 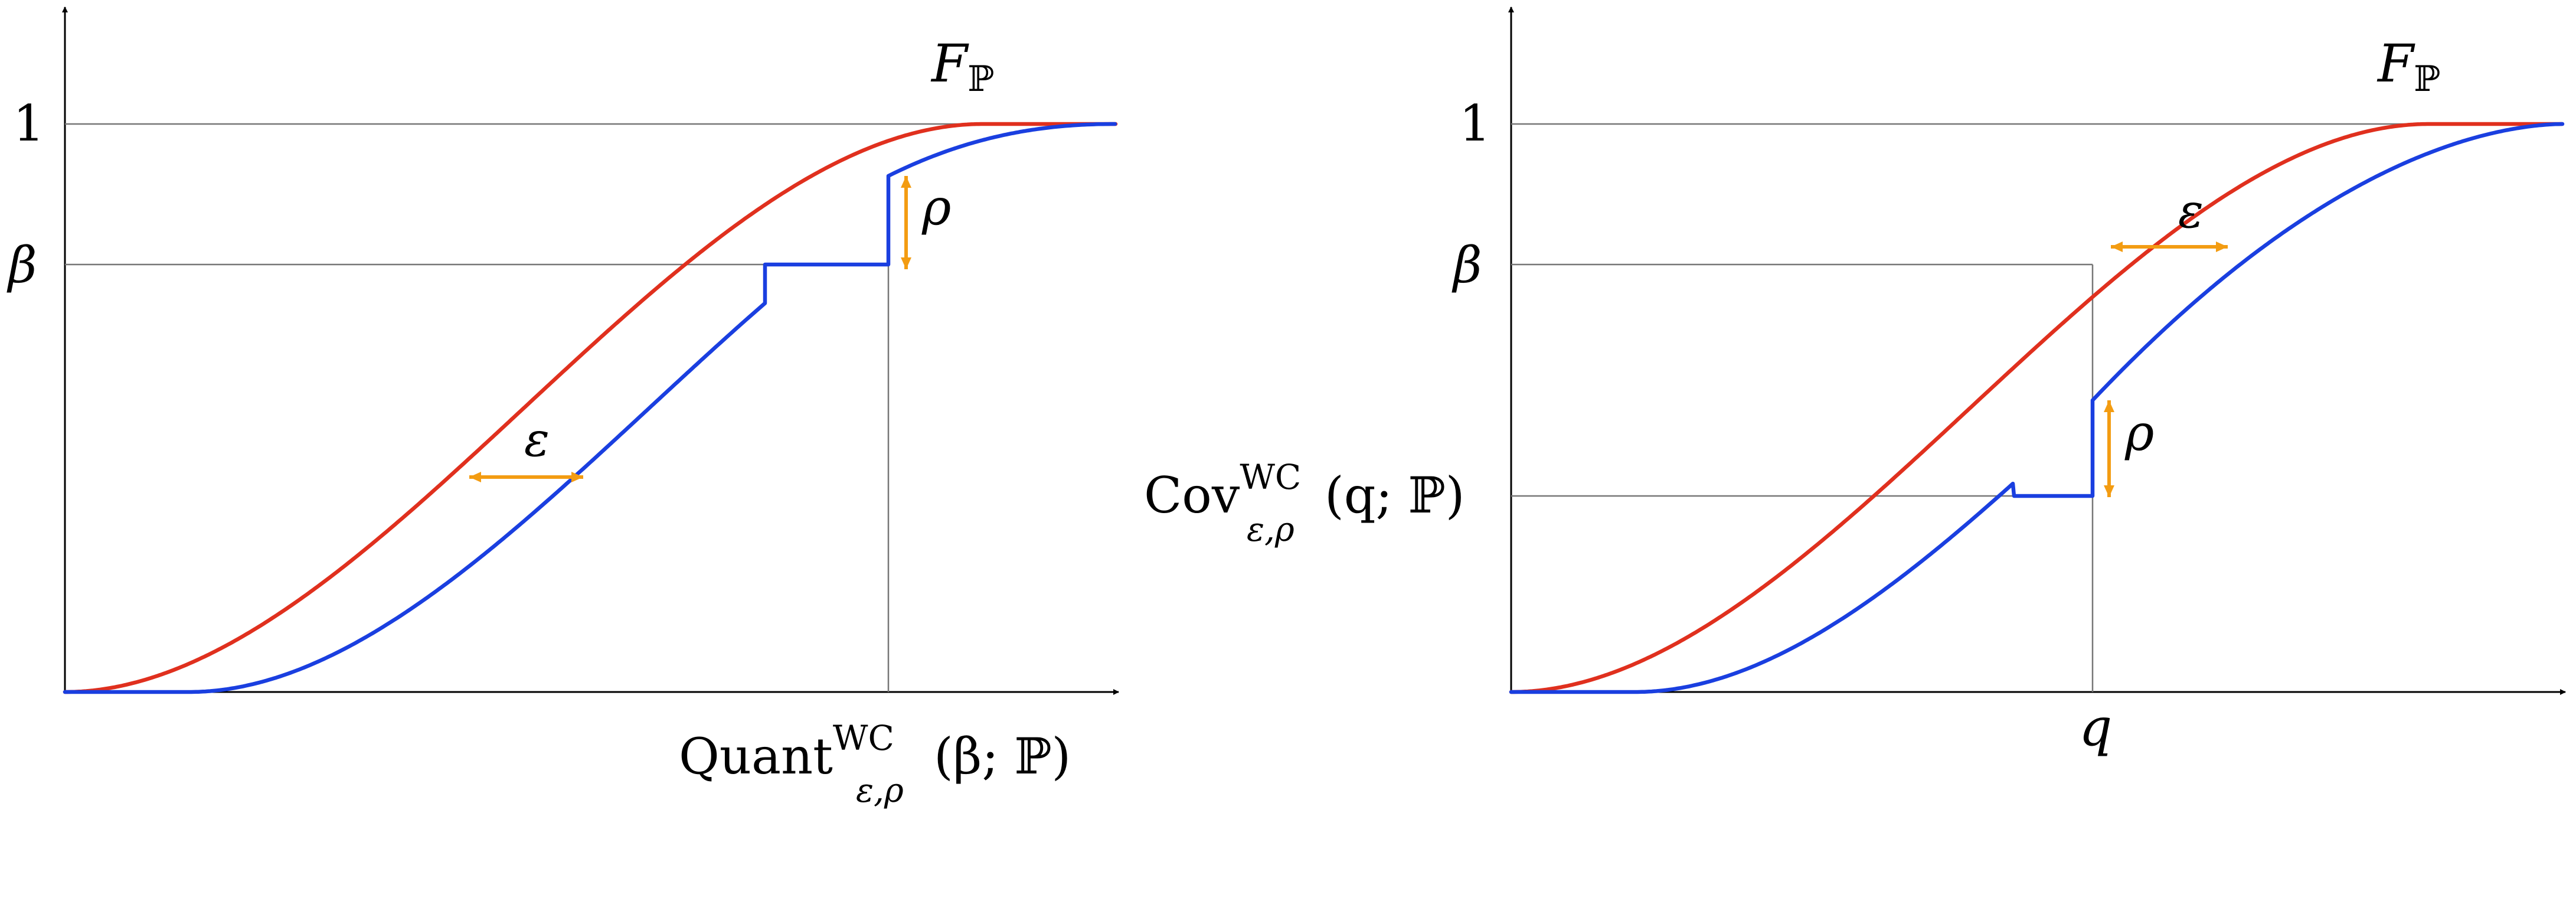 What do you see at coordinates (1474, 123) in the screenshot?
I see `right-tick-one: 1` at bounding box center [1474, 123].